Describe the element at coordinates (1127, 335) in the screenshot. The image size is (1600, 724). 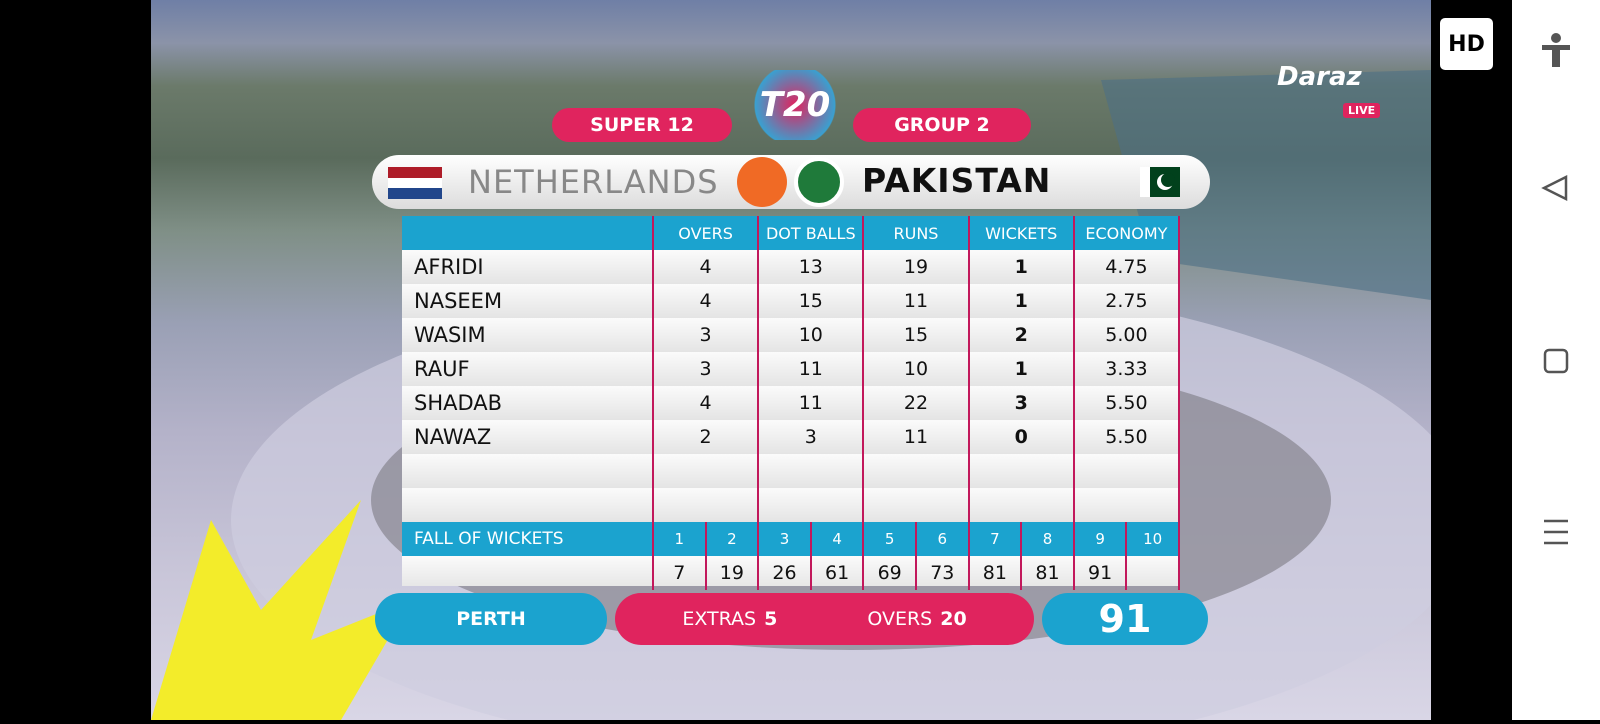
I see `stat-cell: 5.00` at that location.